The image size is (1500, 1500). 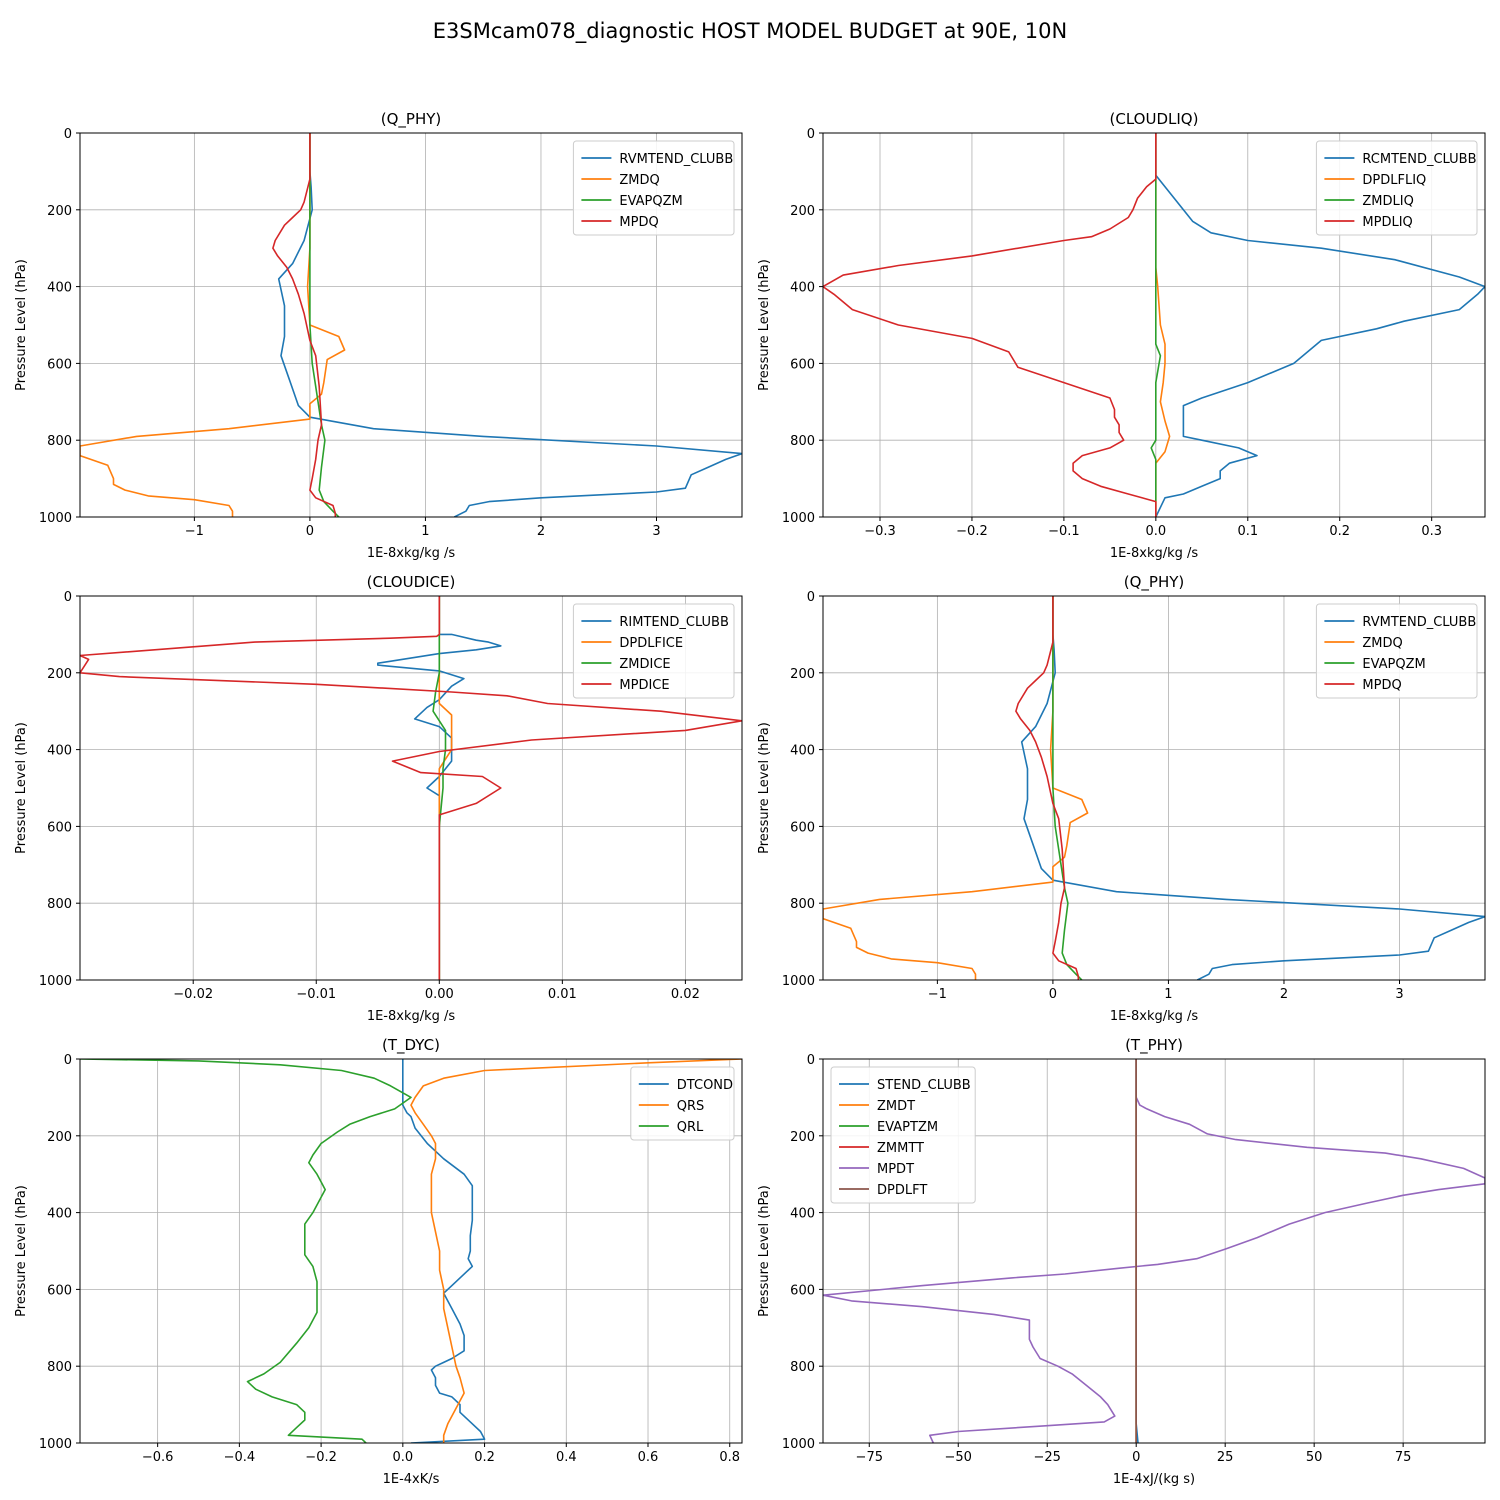 I want to click on x-tick-label: 50, so click(x=1314, y=1457).